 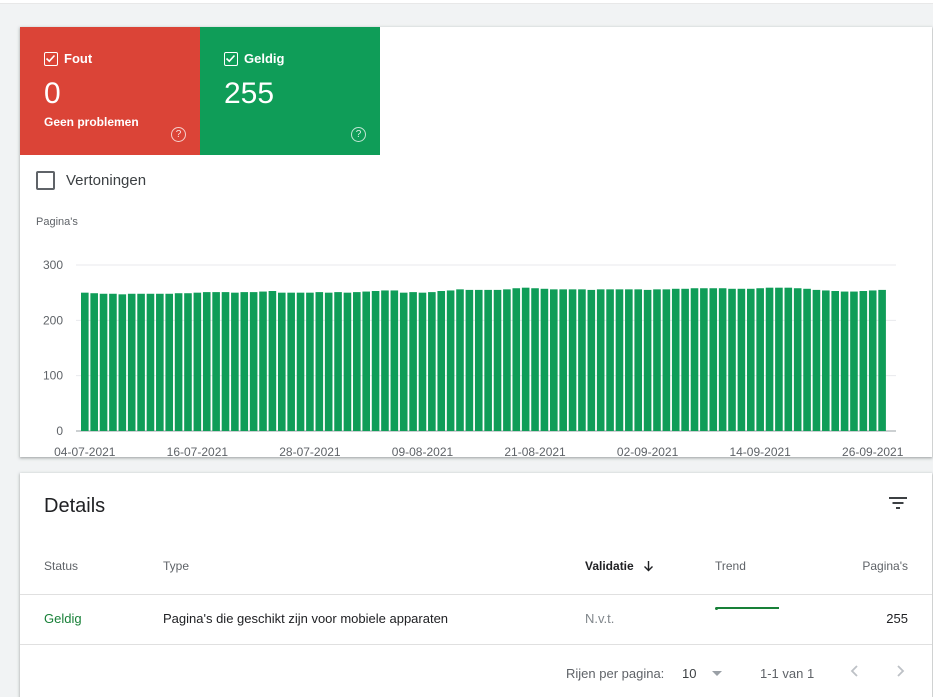 What do you see at coordinates (717, 673) in the screenshot?
I see `dropdown-arrow-icon` at bounding box center [717, 673].